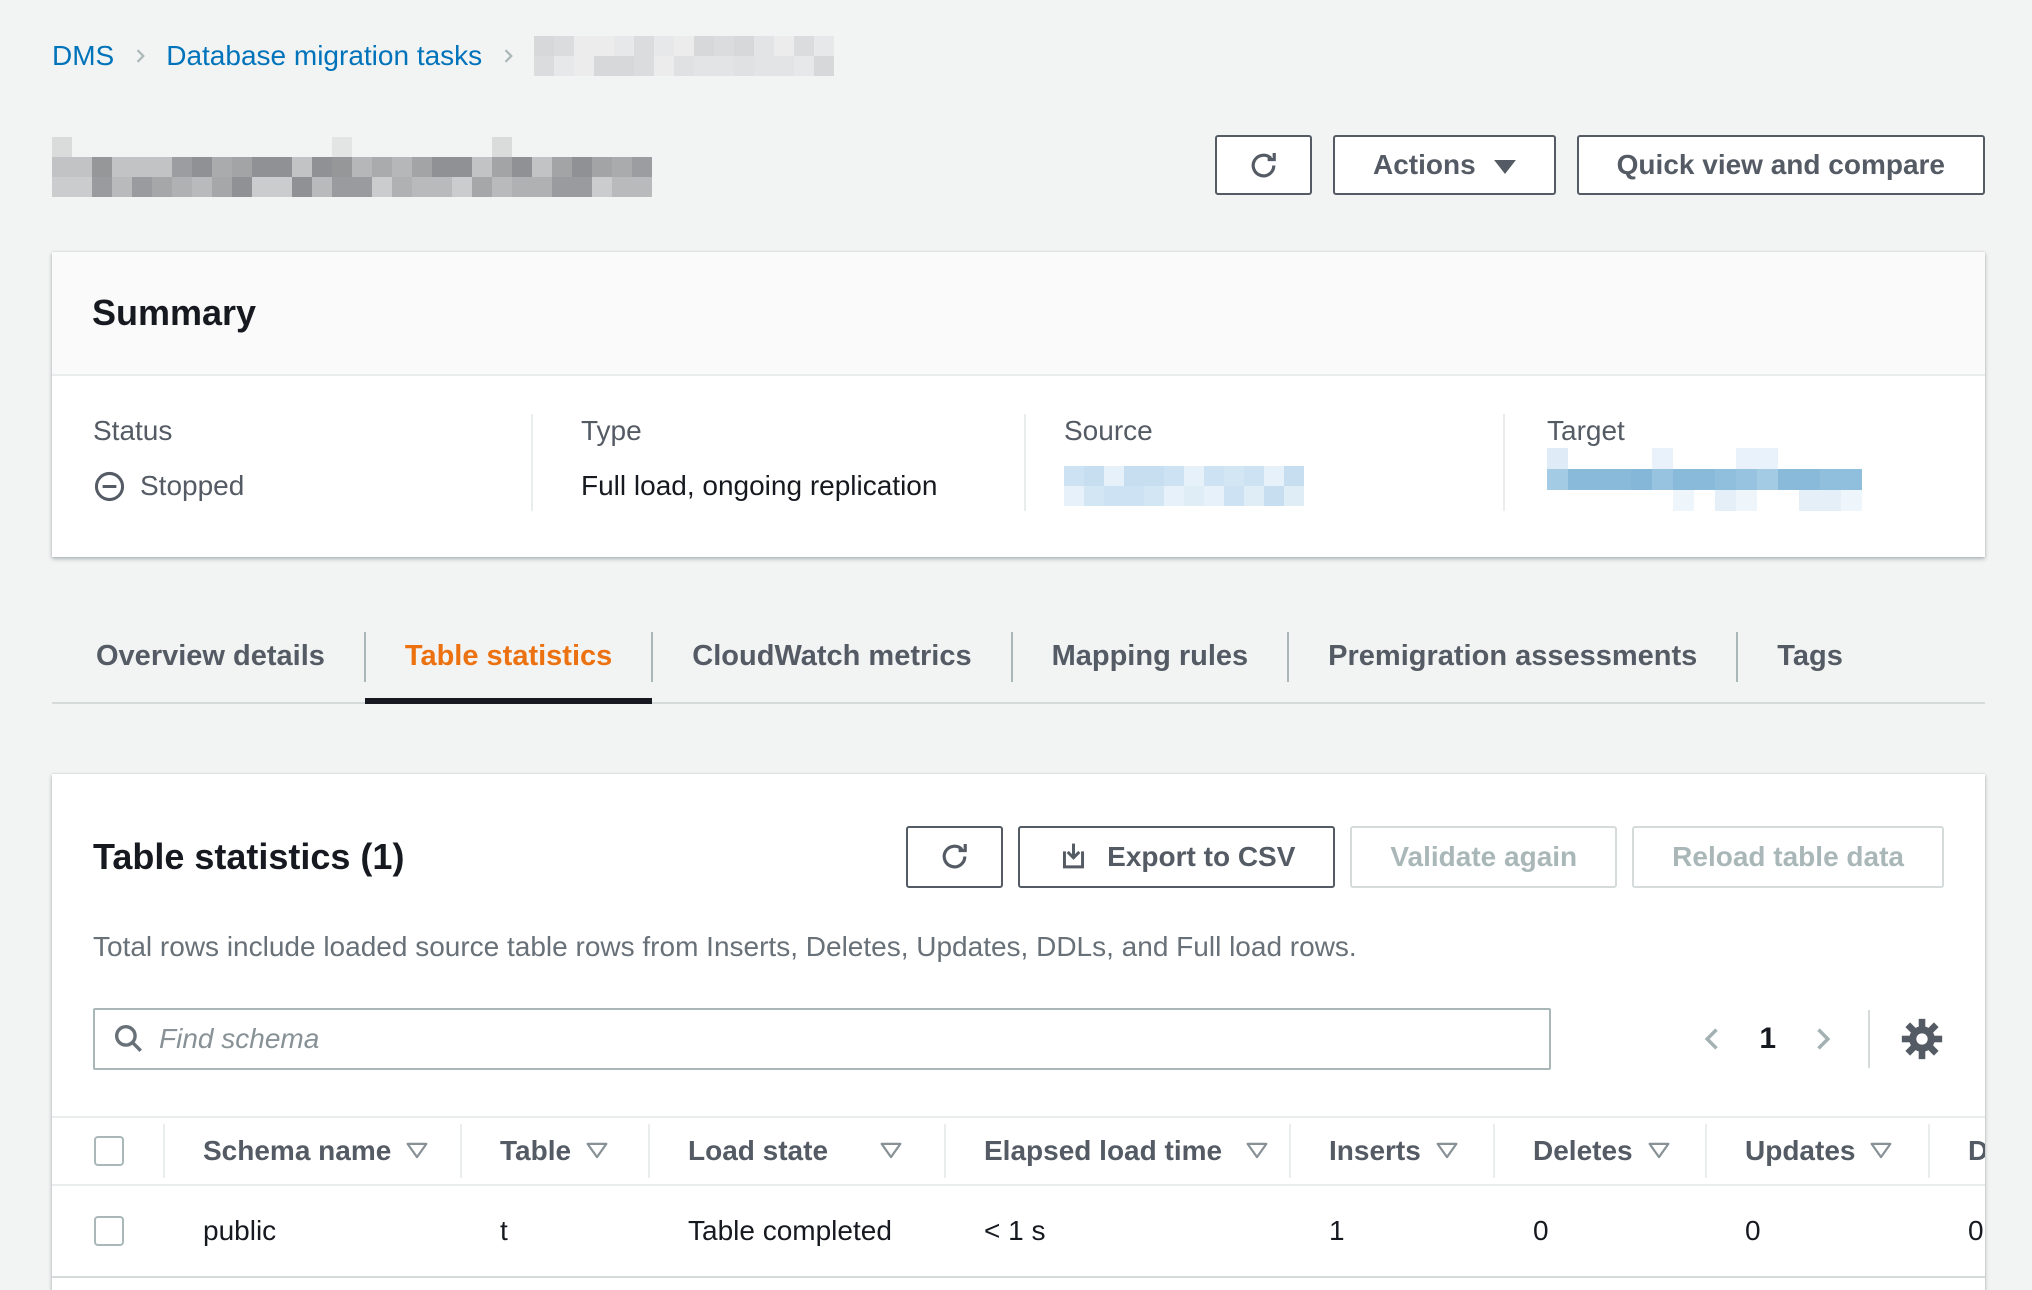 This screenshot has width=2032, height=1290. I want to click on tab-mapping-rules: Mapping rules, so click(1149, 659).